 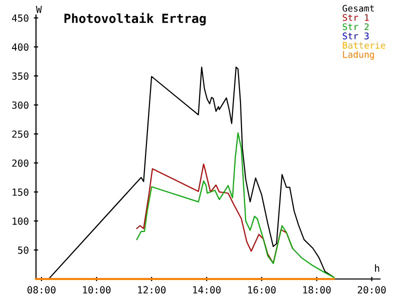 What do you see at coordinates (152, 290) in the screenshot?
I see `x-tick-label: 12:00` at bounding box center [152, 290].